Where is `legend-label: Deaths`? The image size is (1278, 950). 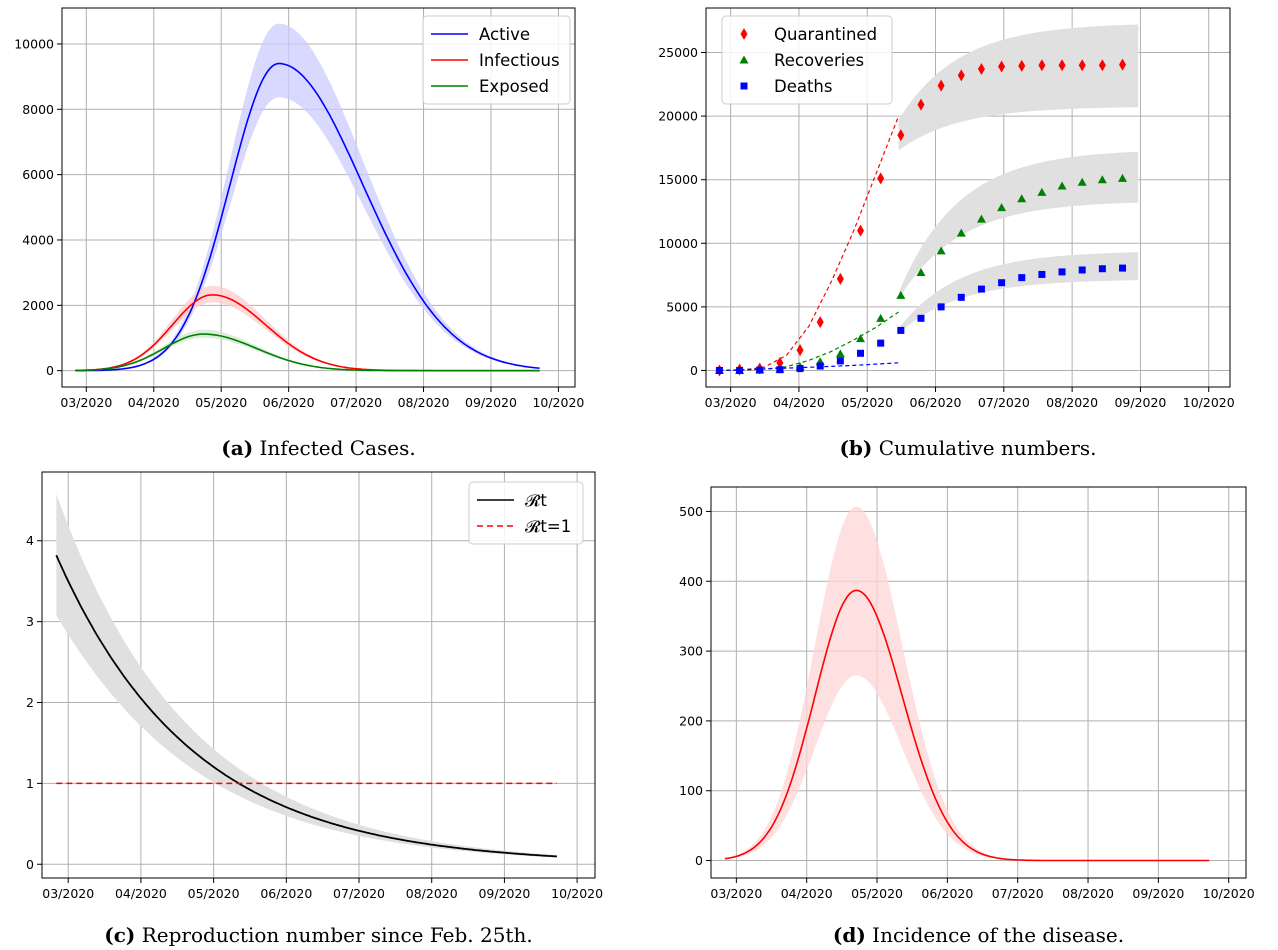
legend-label: Deaths is located at coordinates (803, 86).